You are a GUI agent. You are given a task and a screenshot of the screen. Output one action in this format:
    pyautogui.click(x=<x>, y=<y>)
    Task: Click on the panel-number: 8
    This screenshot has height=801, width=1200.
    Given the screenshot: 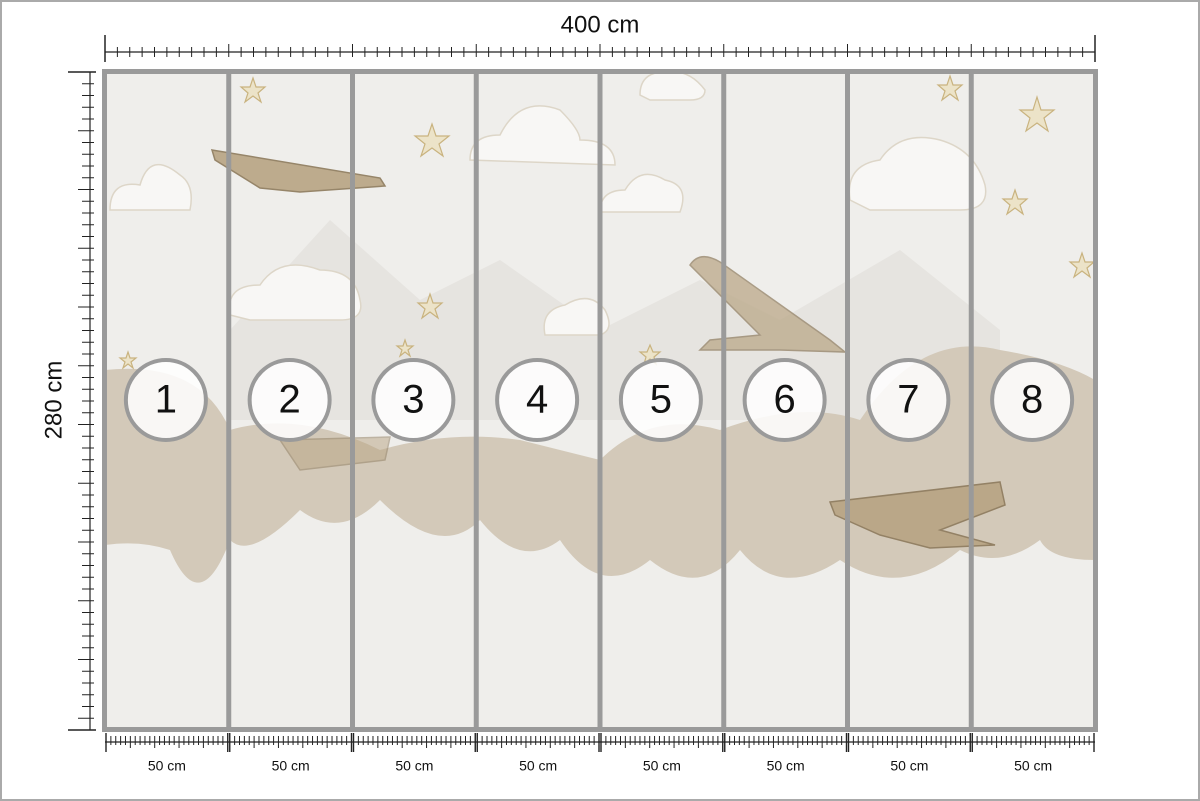 What is the action you would take?
    pyautogui.click(x=1032, y=400)
    